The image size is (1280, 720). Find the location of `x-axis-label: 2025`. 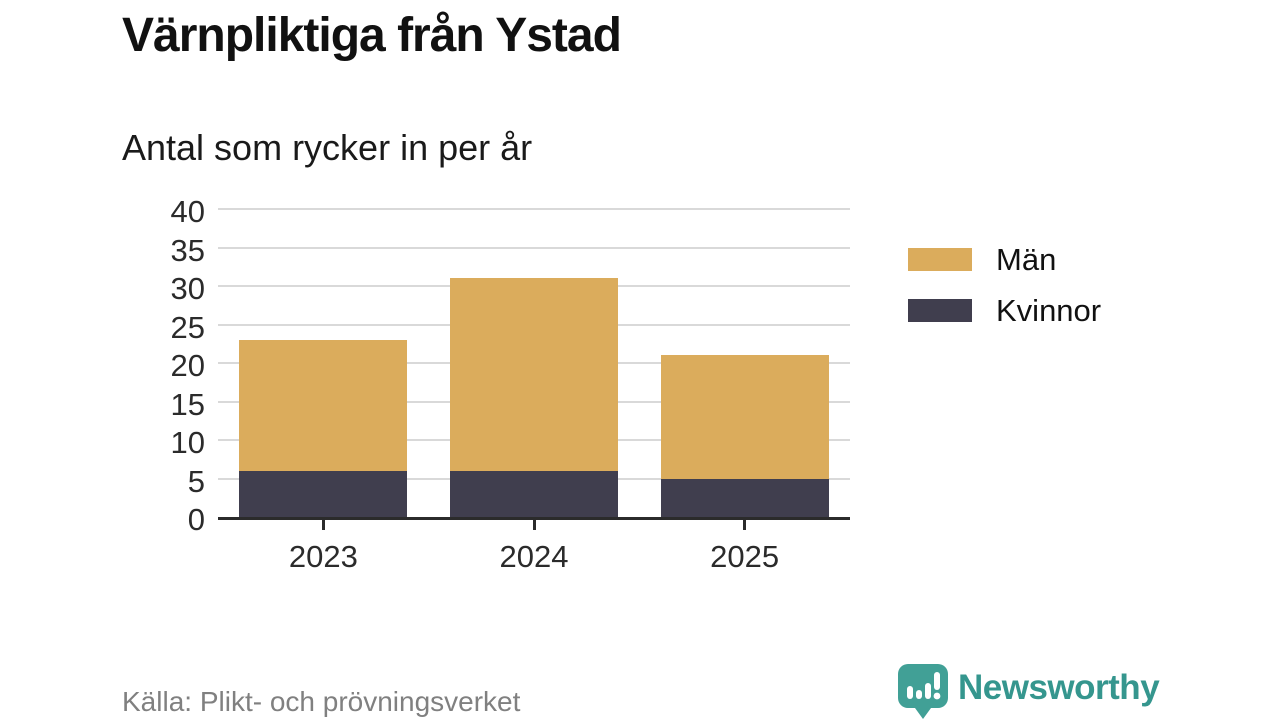

x-axis-label: 2025 is located at coordinates (745, 556).